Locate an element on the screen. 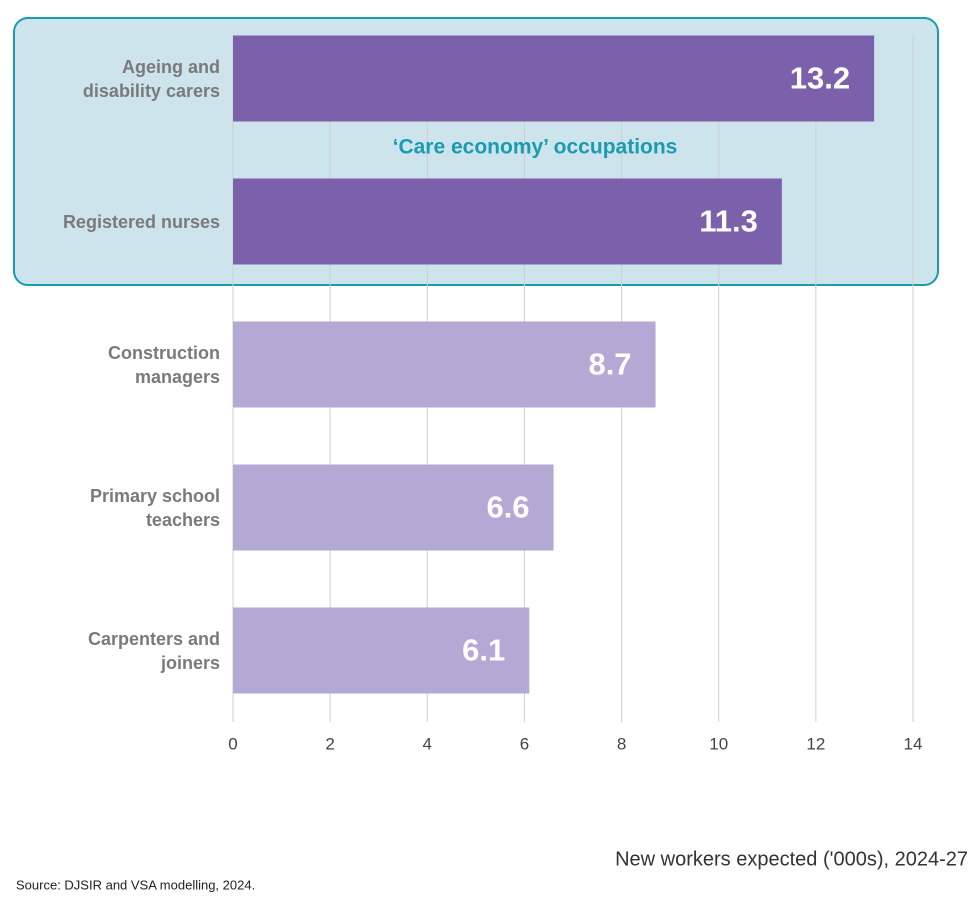 The width and height of the screenshot is (980, 912). x-tick-label: 12 is located at coordinates (815, 743).